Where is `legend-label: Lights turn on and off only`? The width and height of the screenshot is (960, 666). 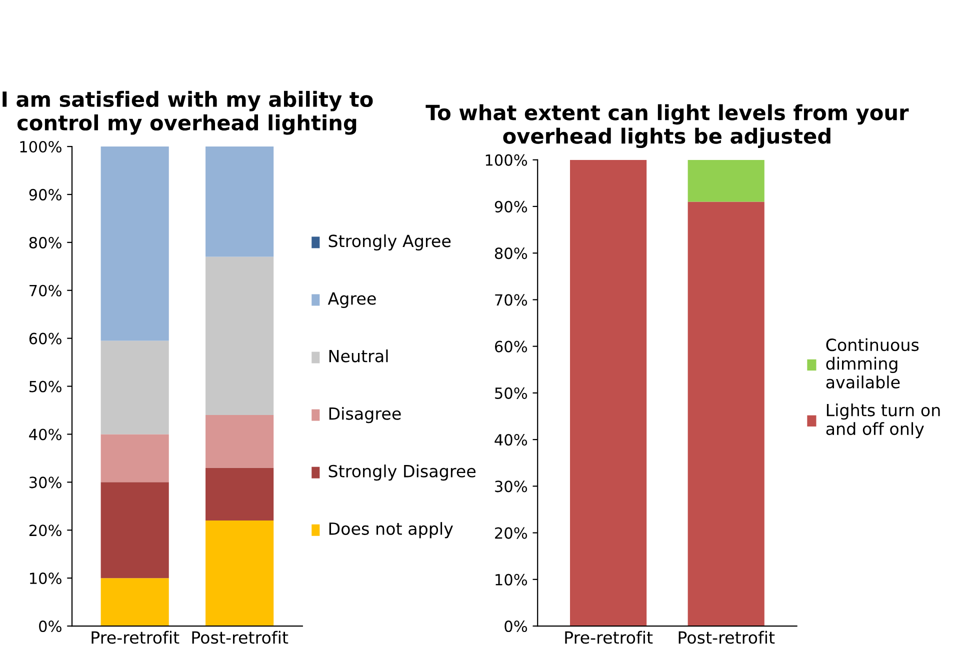 legend-label: Lights turn on and off only is located at coordinates (883, 421).